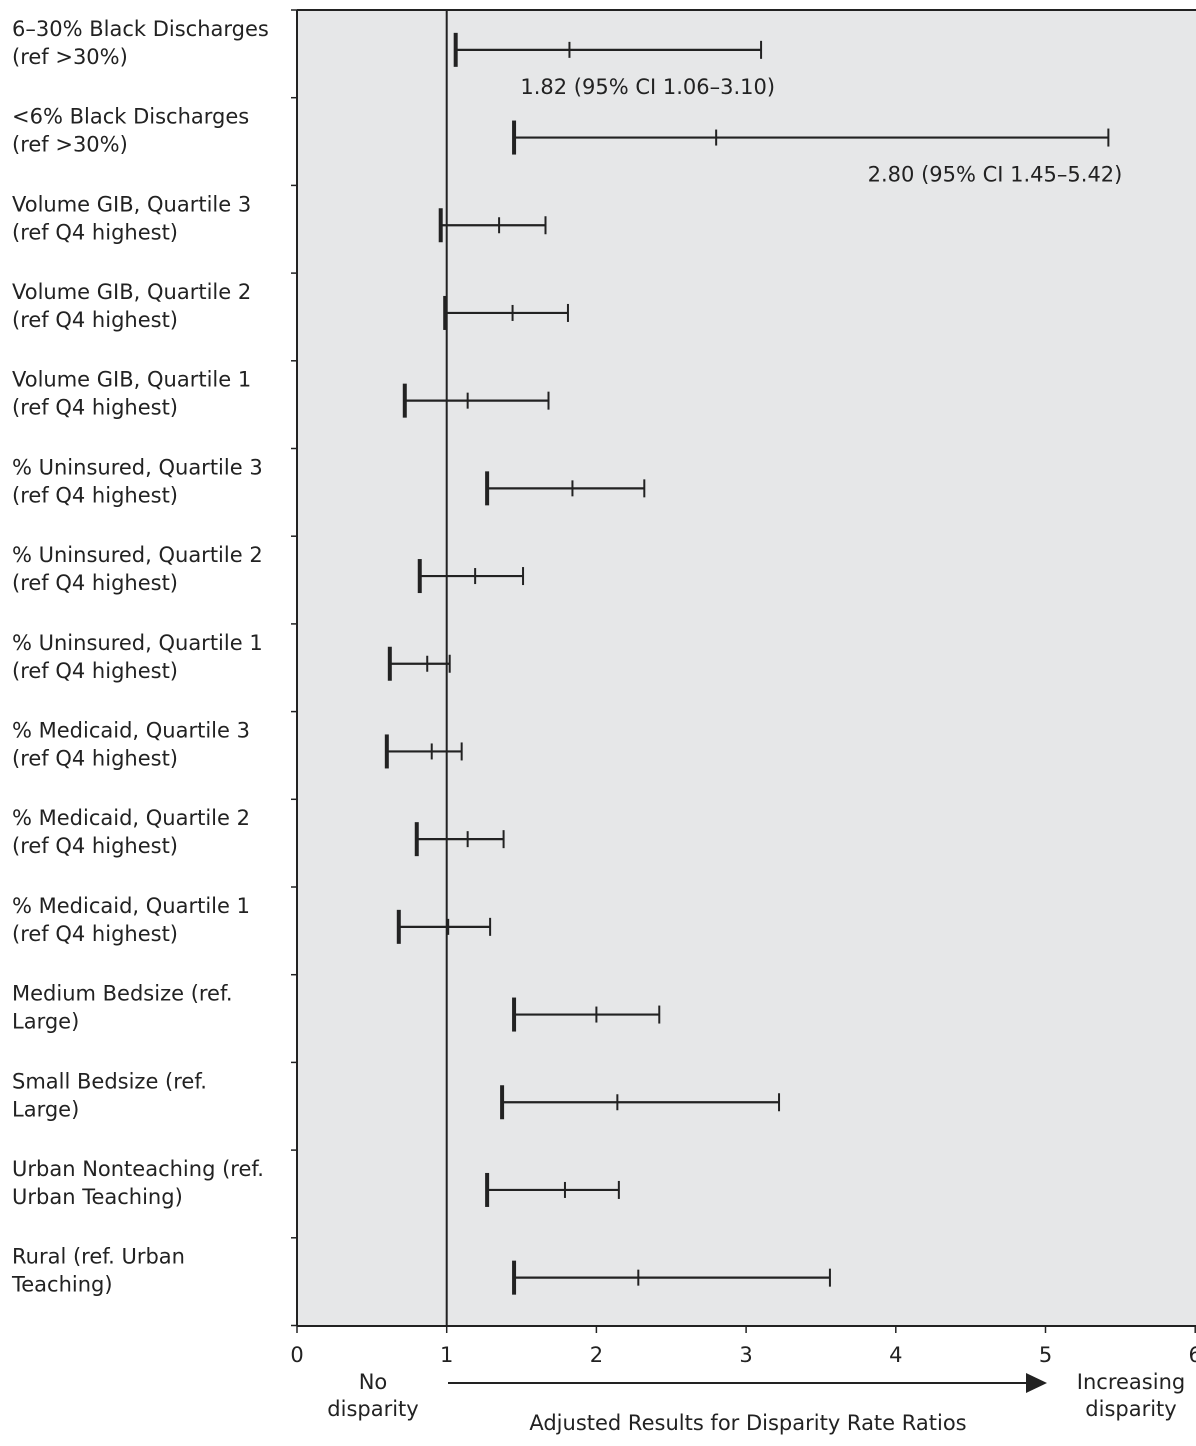 The image size is (1196, 1446). Describe the element at coordinates (421, 1271) in the screenshot. I see `forest-row-15: Rural (ref. Urban Teaching)` at that location.